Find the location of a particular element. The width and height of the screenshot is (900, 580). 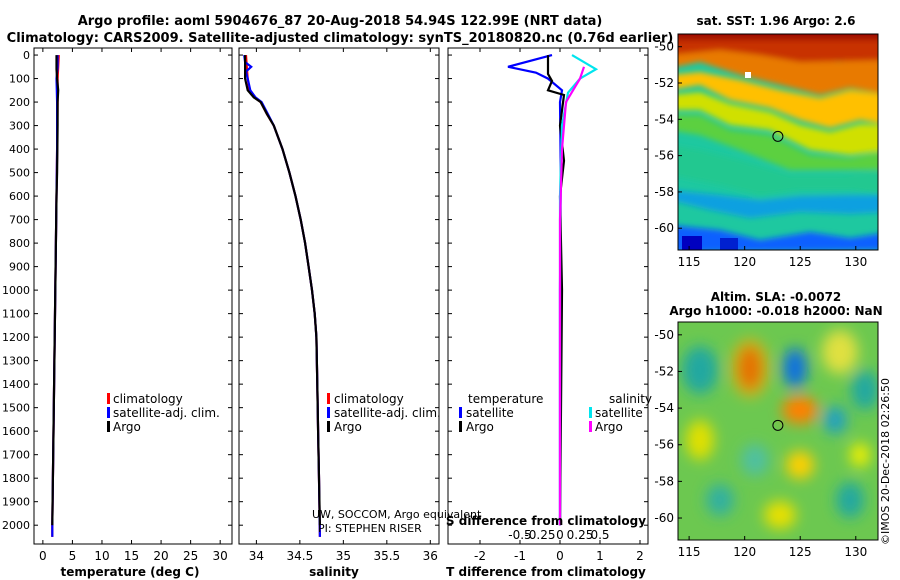

legend-swatch-s-satellite is located at coordinates (590, 412).